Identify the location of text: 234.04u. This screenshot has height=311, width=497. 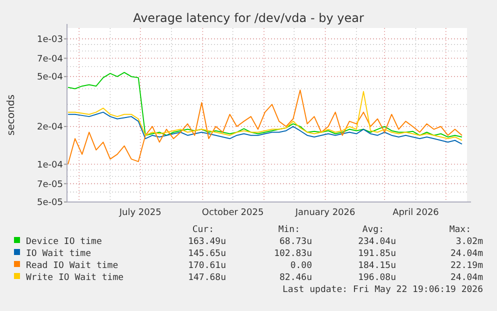
(377, 242).